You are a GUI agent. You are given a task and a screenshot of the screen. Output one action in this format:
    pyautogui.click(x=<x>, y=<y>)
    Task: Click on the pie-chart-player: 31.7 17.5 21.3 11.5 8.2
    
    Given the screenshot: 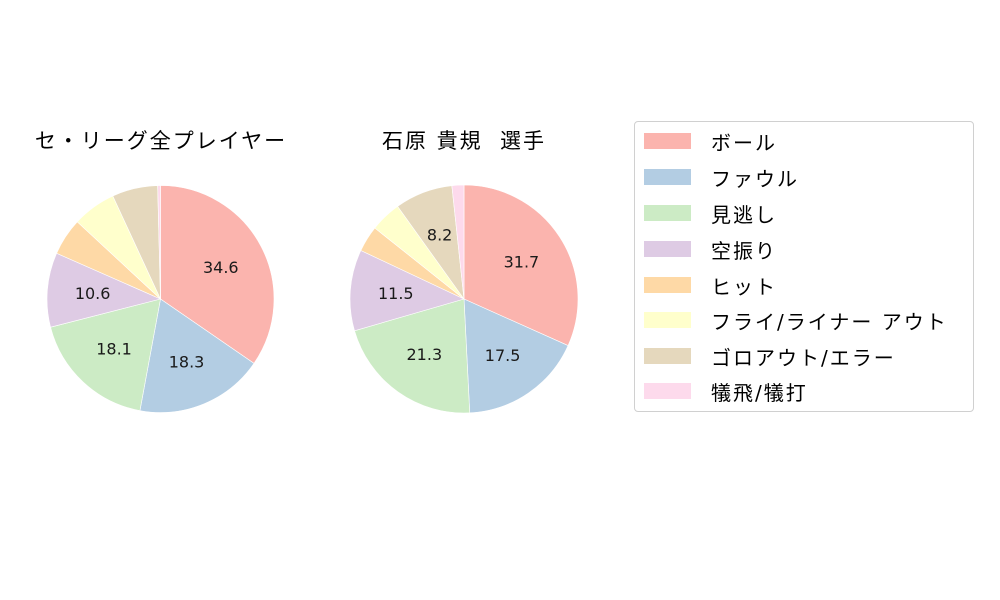 What is the action you would take?
    pyautogui.click(x=464, y=299)
    